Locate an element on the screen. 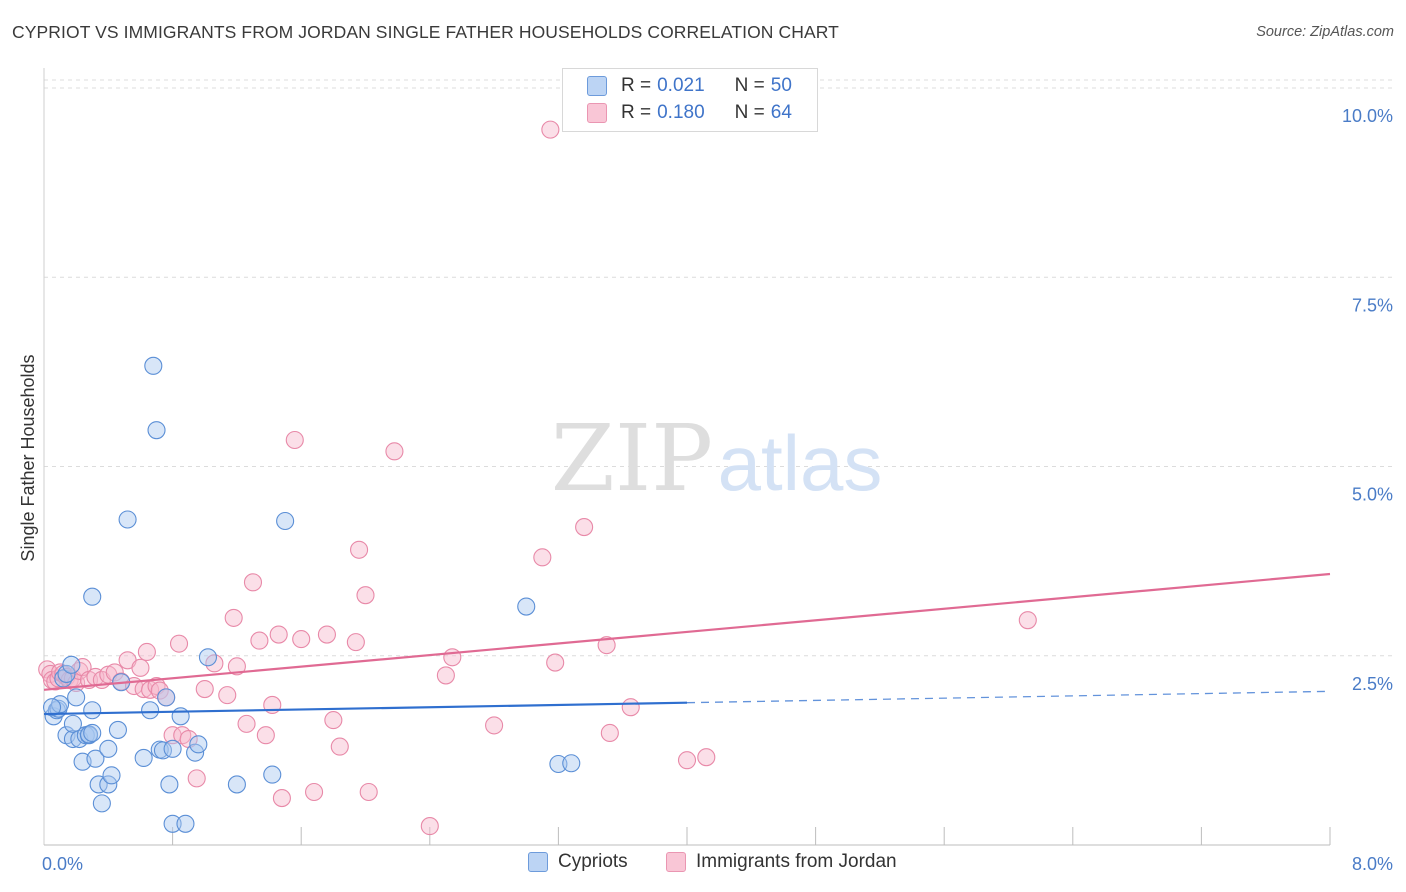  jordan-legend-swatch is located at coordinates (676, 862).